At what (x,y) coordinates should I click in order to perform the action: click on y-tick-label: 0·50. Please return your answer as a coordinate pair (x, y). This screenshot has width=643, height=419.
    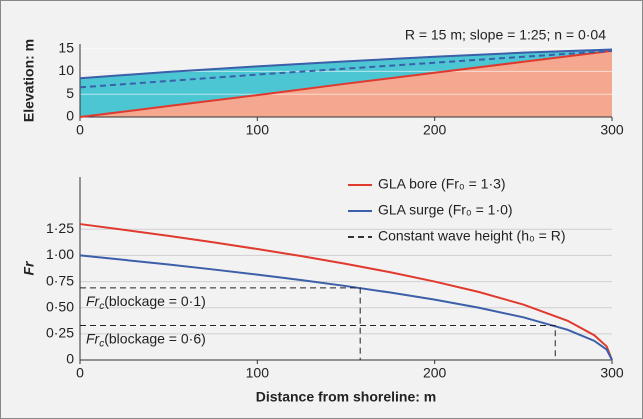
    Looking at the image, I should click on (60, 306).